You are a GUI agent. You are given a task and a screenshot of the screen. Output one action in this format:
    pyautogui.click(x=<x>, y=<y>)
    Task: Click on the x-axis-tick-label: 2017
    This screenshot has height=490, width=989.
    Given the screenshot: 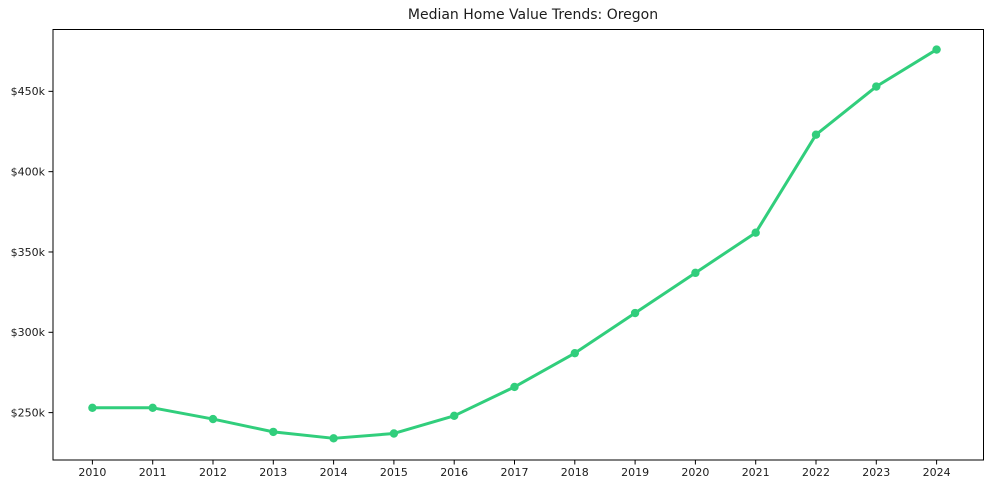 What is the action you would take?
    pyautogui.click(x=515, y=472)
    